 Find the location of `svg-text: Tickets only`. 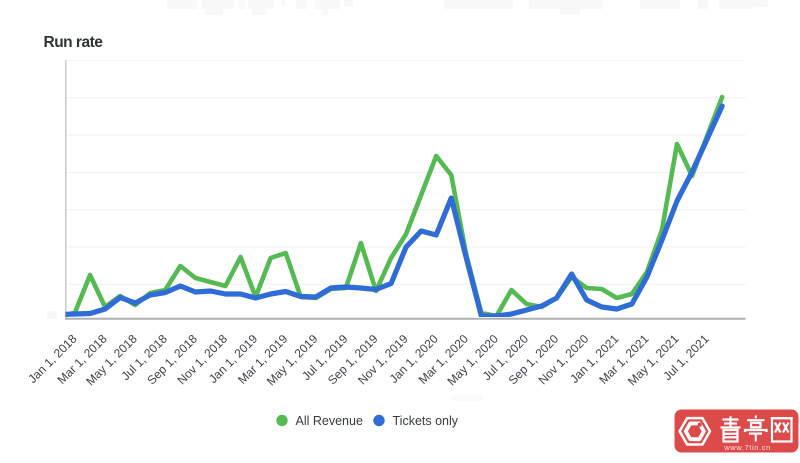

svg-text: Tickets only is located at coordinates (426, 421).